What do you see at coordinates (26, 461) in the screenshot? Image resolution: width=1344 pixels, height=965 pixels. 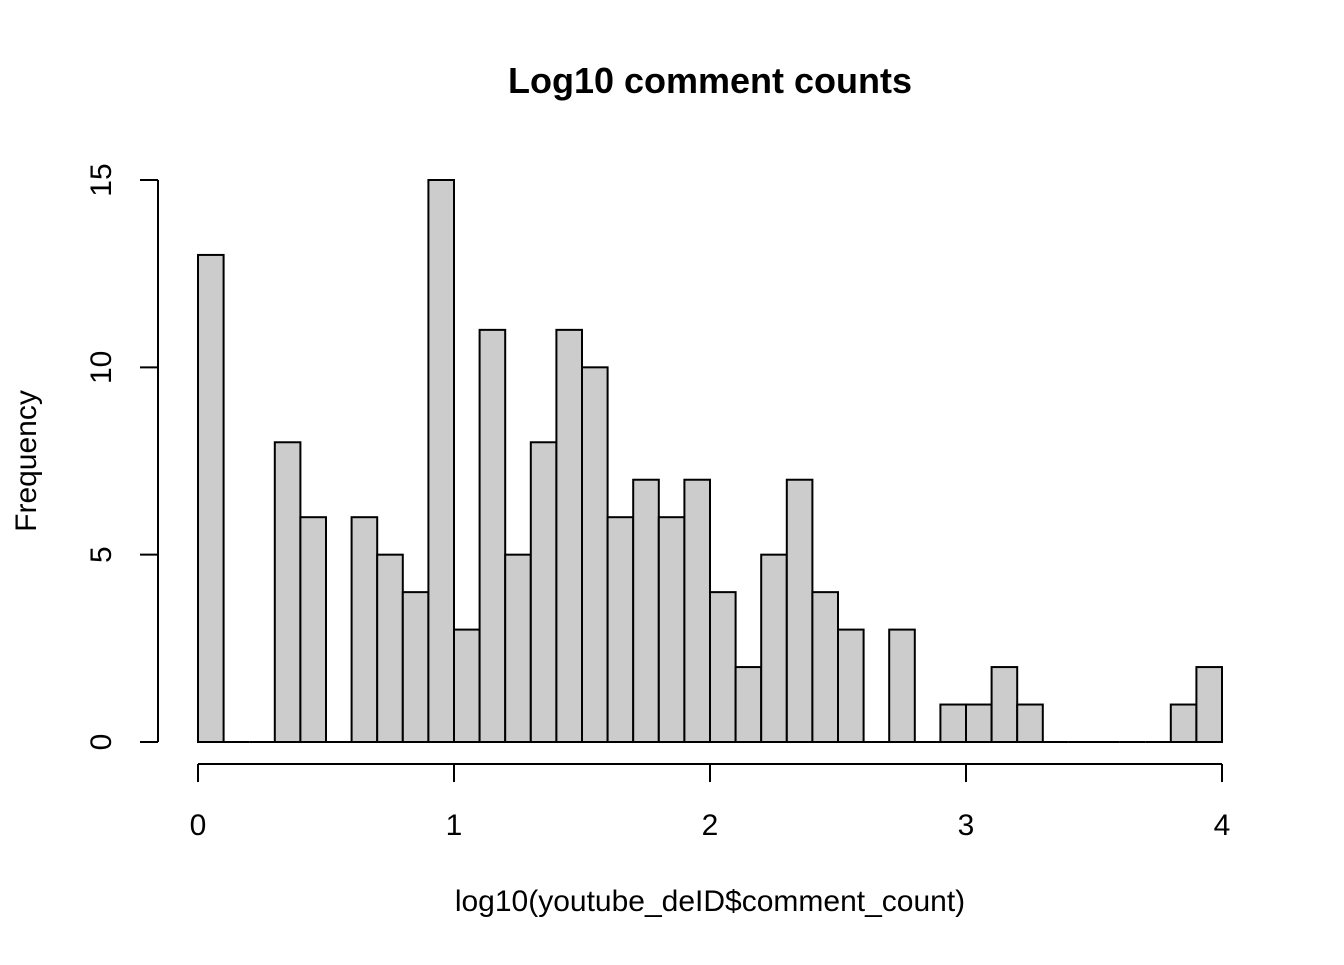 I see `y-axis-label: Frequency` at bounding box center [26, 461].